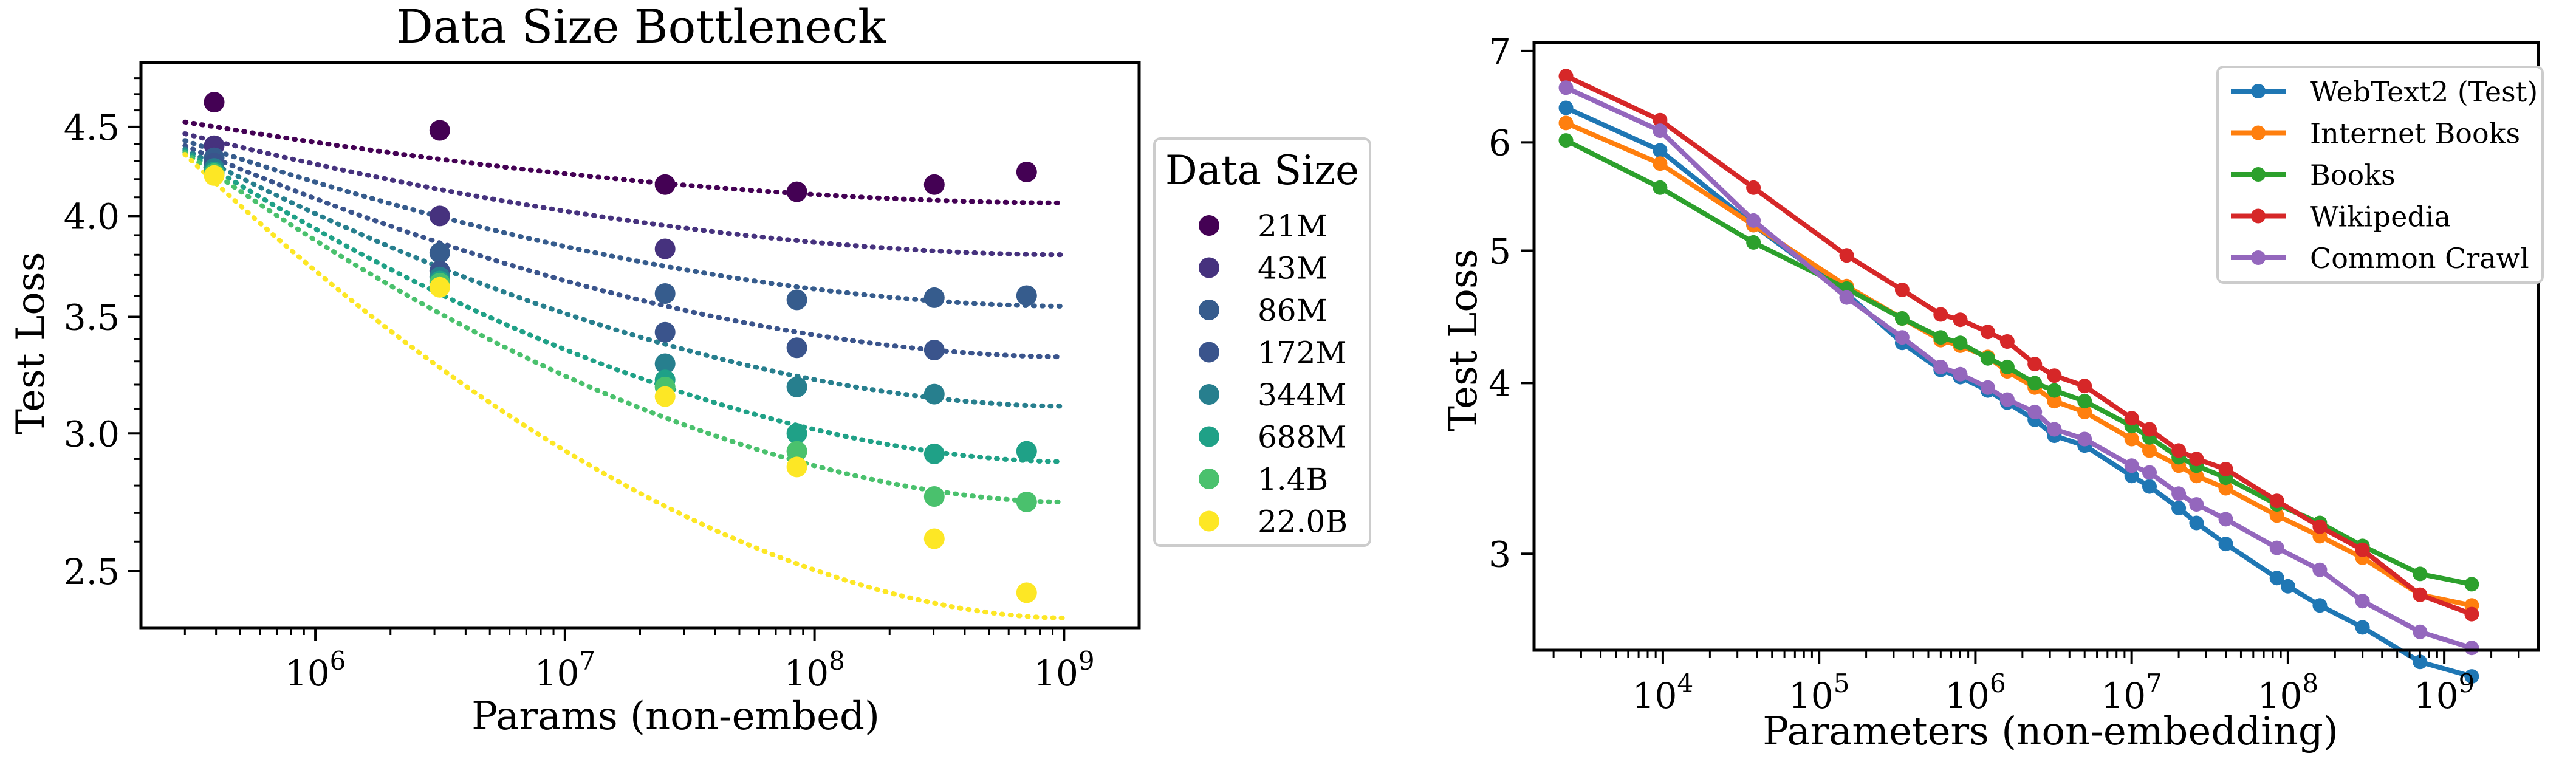 The width and height of the screenshot is (2576, 759). What do you see at coordinates (2179, 493) in the screenshot?
I see `point-Common Crawl-14` at bounding box center [2179, 493].